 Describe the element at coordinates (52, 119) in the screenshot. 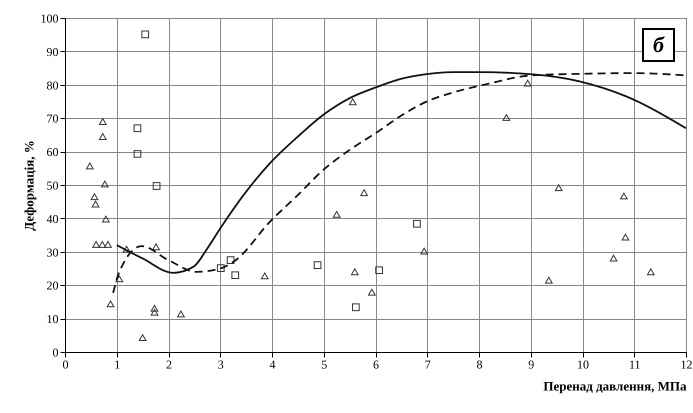

I see `y-tick-label: 70` at that location.